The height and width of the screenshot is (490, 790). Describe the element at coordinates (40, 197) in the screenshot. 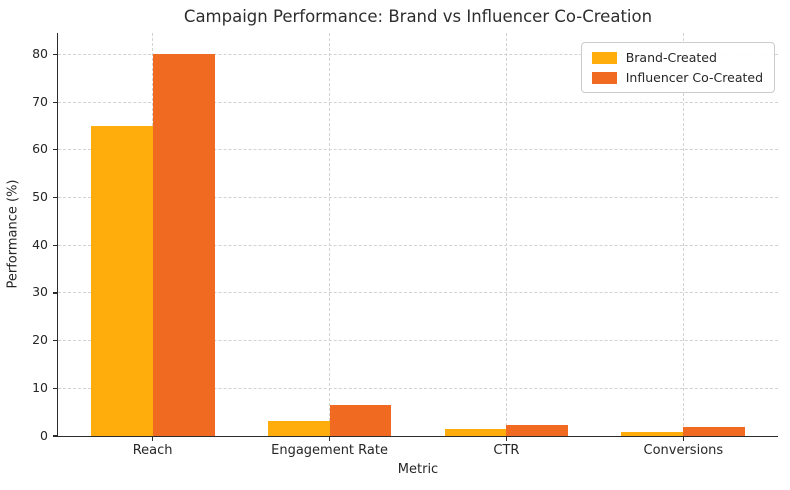

I see `y-tick-label-50: 50` at that location.